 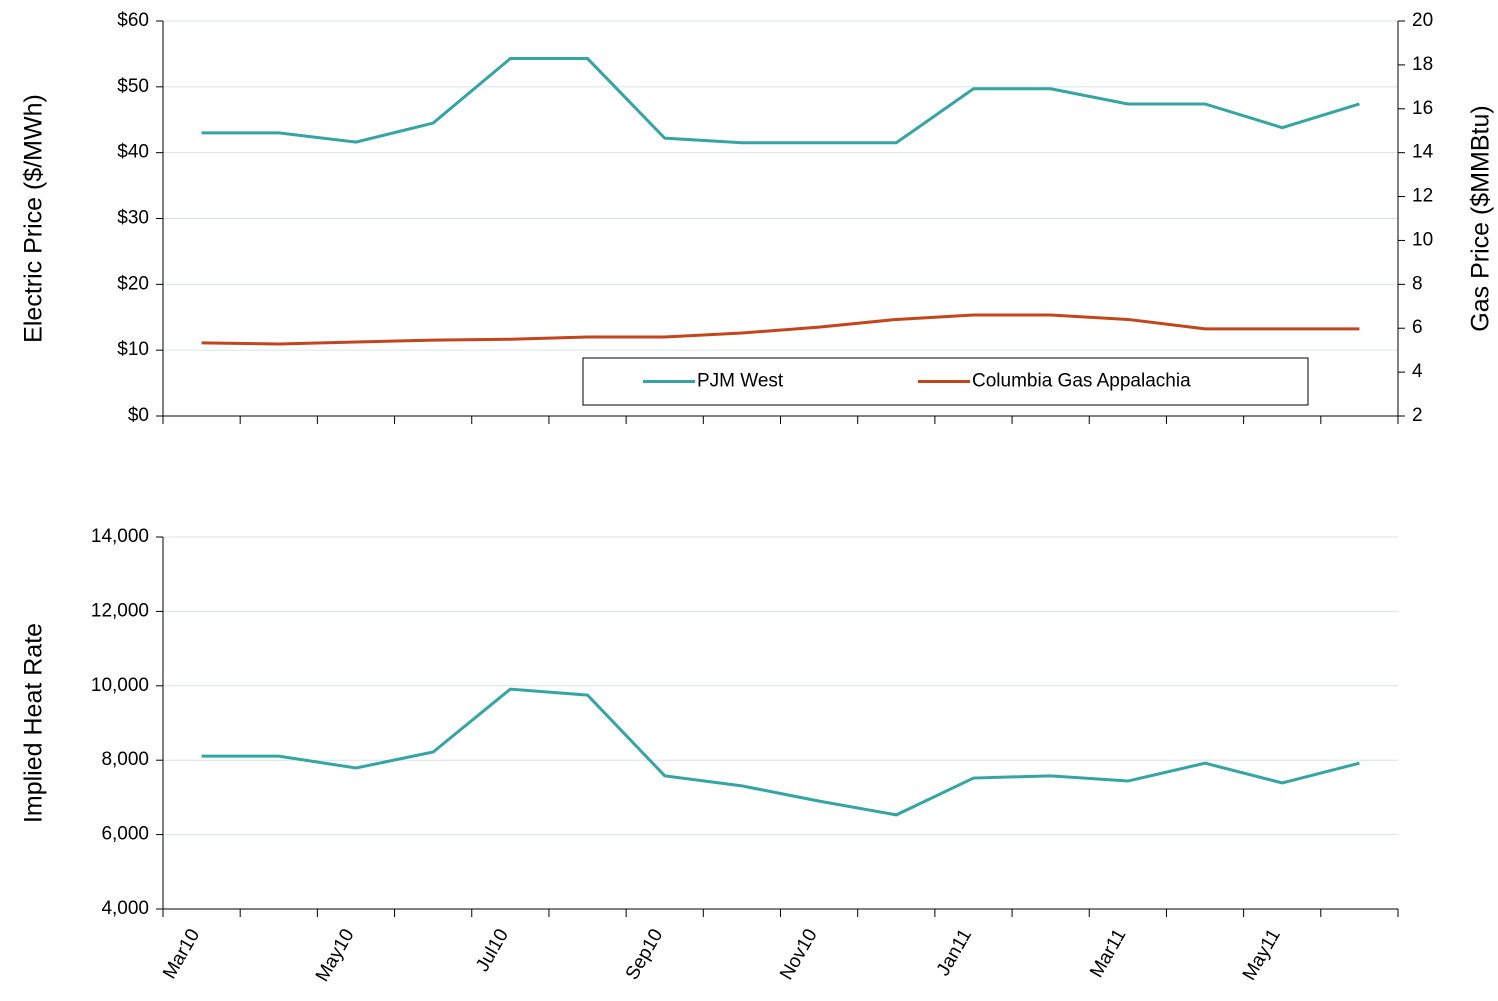 I want to click on y-tick-label: 8,000, so click(x=125, y=759).